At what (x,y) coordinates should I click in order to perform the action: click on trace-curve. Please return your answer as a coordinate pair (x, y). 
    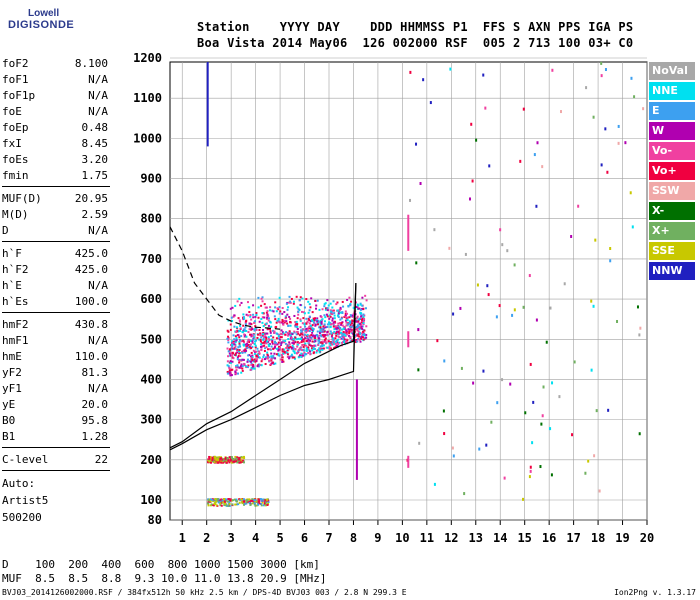
    Looking at the image, I should click on (225, 278).